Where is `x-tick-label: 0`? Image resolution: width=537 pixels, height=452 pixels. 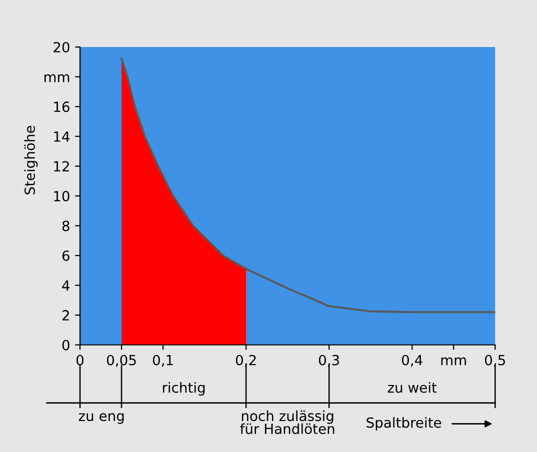 x-tick-label: 0 is located at coordinates (80, 360).